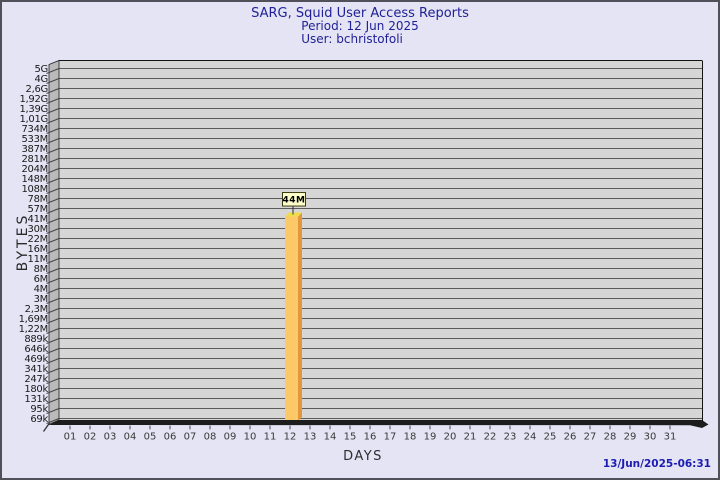 The image size is (720, 480). Describe the element at coordinates (36, 339) in the screenshot. I see `y-tick-label: 889k` at that location.